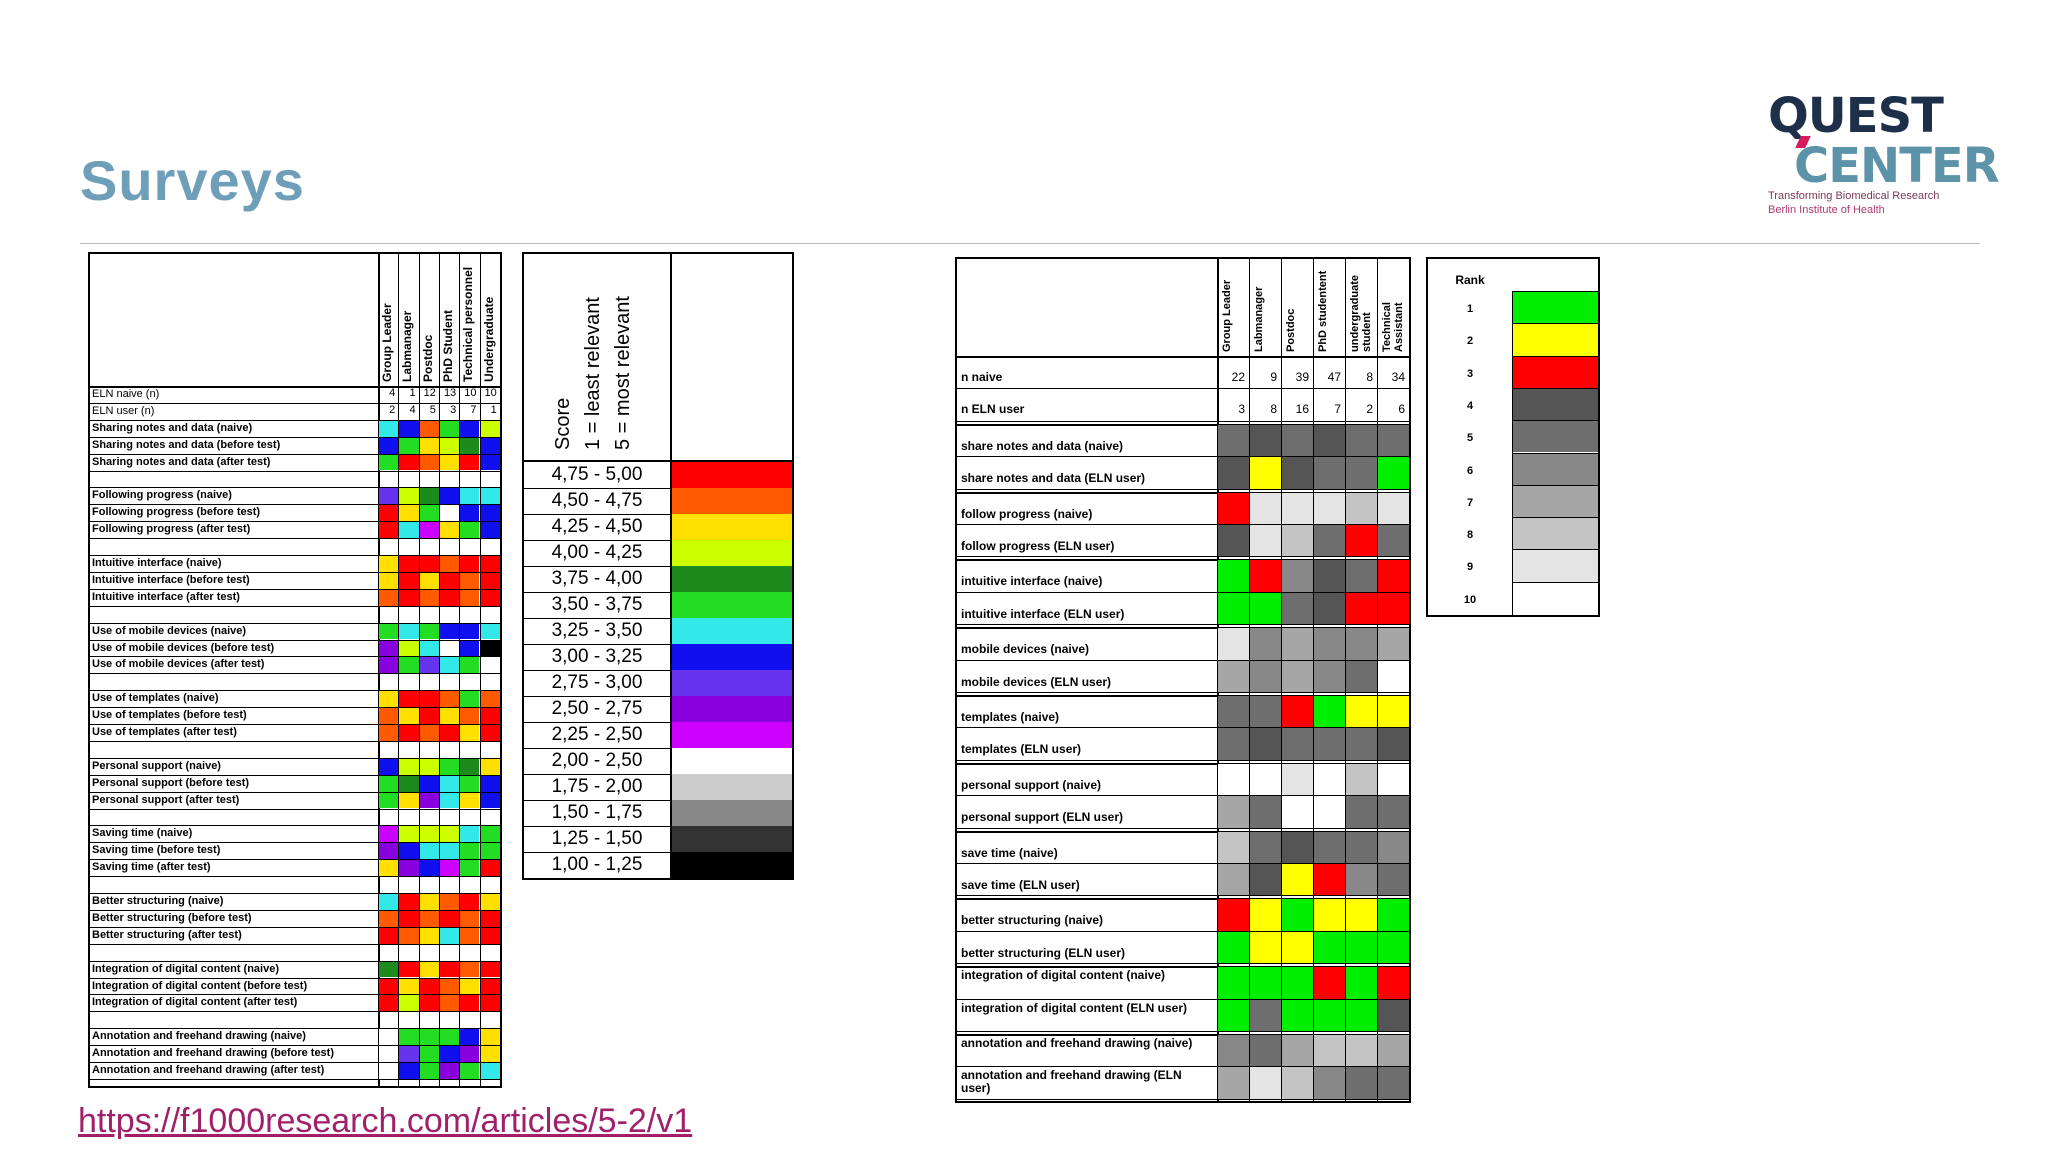  Describe the element at coordinates (407, 346) in the screenshot. I see `column-header: Labmanager` at that location.